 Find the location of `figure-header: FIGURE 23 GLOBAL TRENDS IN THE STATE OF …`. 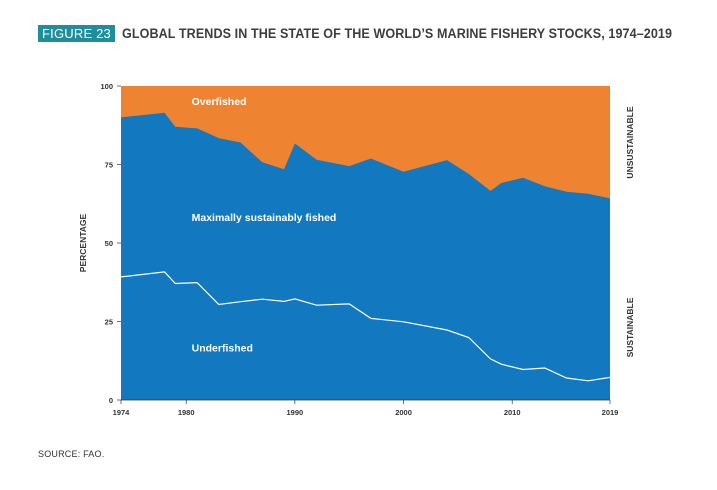

figure-header: FIGURE 23 GLOBAL TRENDS IN THE STATE OF … is located at coordinates (375, 33).